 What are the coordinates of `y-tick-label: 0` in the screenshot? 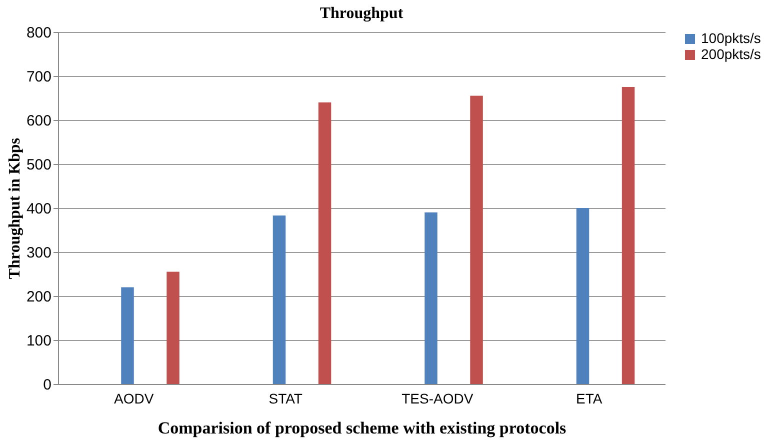 It's located at (47, 385).